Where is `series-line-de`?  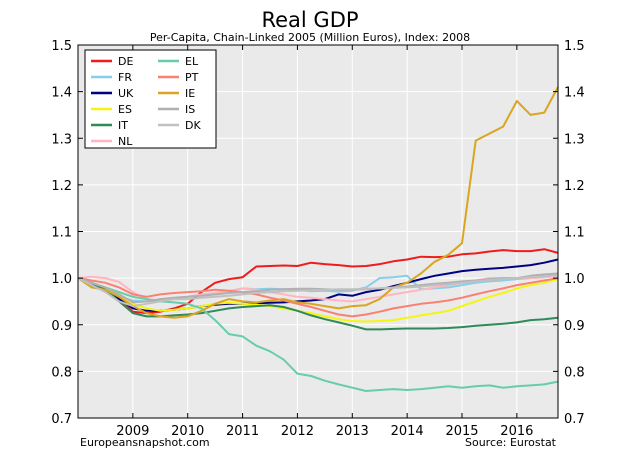
series-line-de is located at coordinates (318, 281).